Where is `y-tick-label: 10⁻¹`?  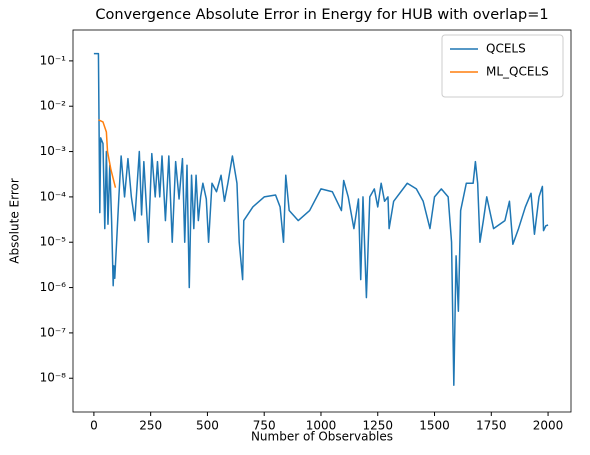 y-tick-label: 10⁻¹ is located at coordinates (53, 60).